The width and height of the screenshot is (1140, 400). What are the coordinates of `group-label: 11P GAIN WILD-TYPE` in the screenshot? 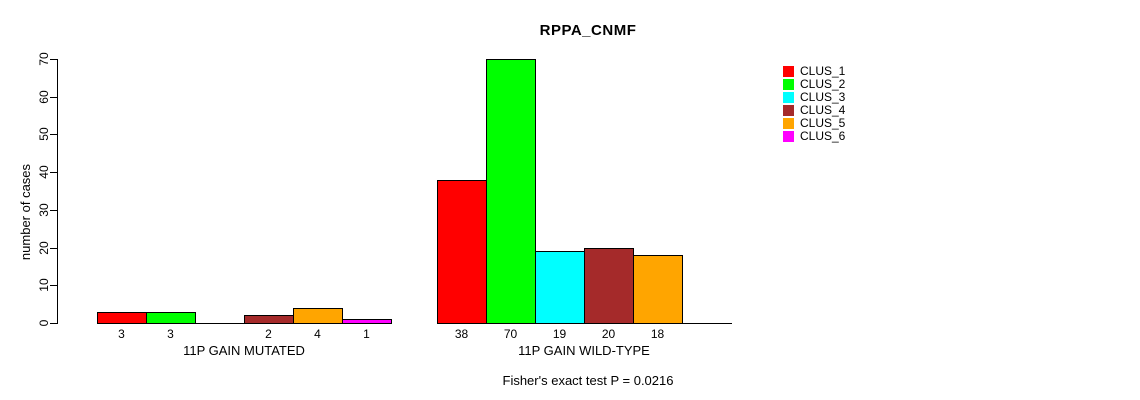 It's located at (584, 350).